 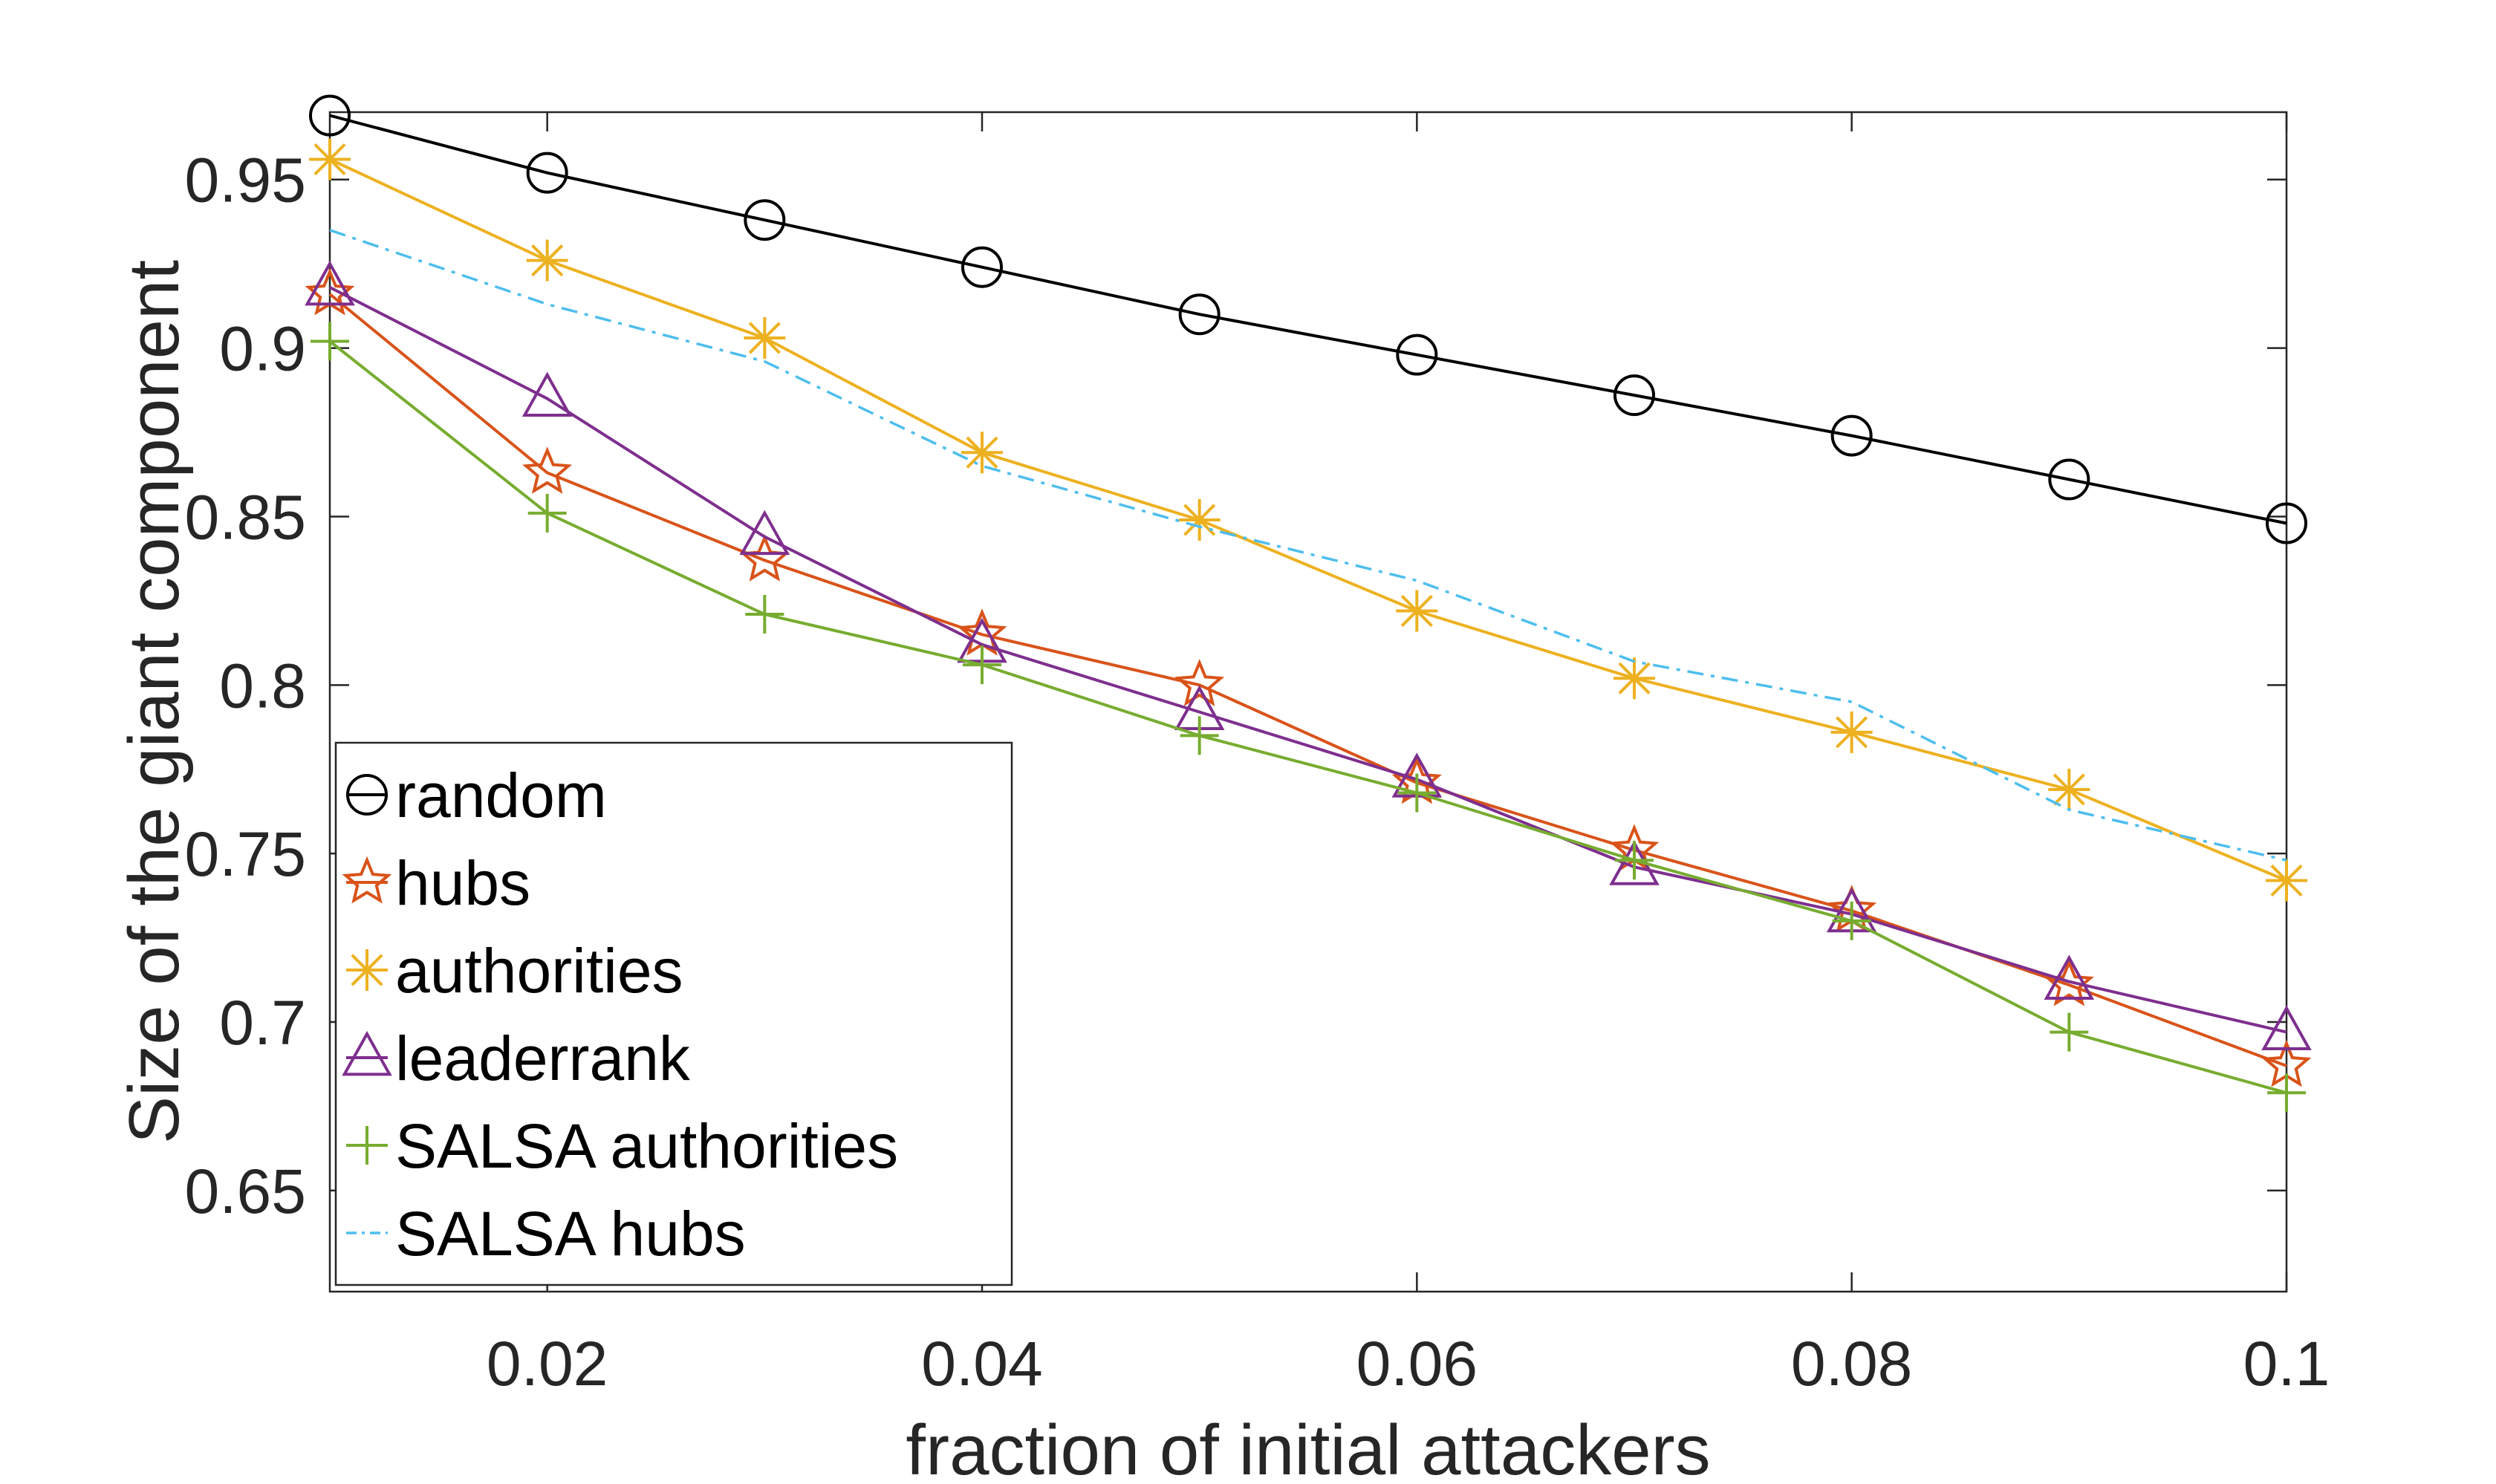 I want to click on legend-box, so click(x=674, y=1014).